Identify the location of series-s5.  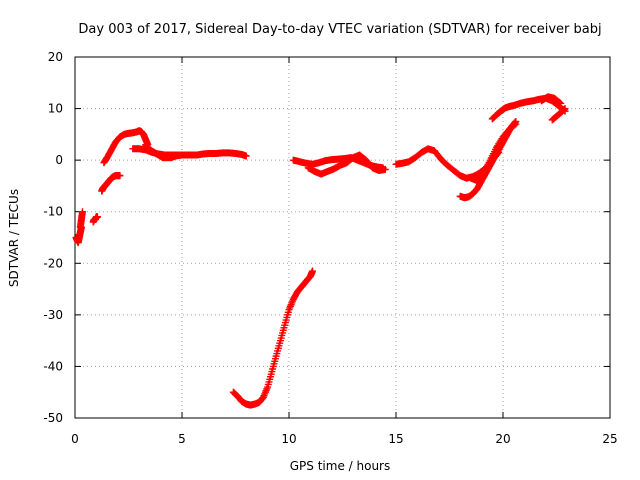
(126, 147).